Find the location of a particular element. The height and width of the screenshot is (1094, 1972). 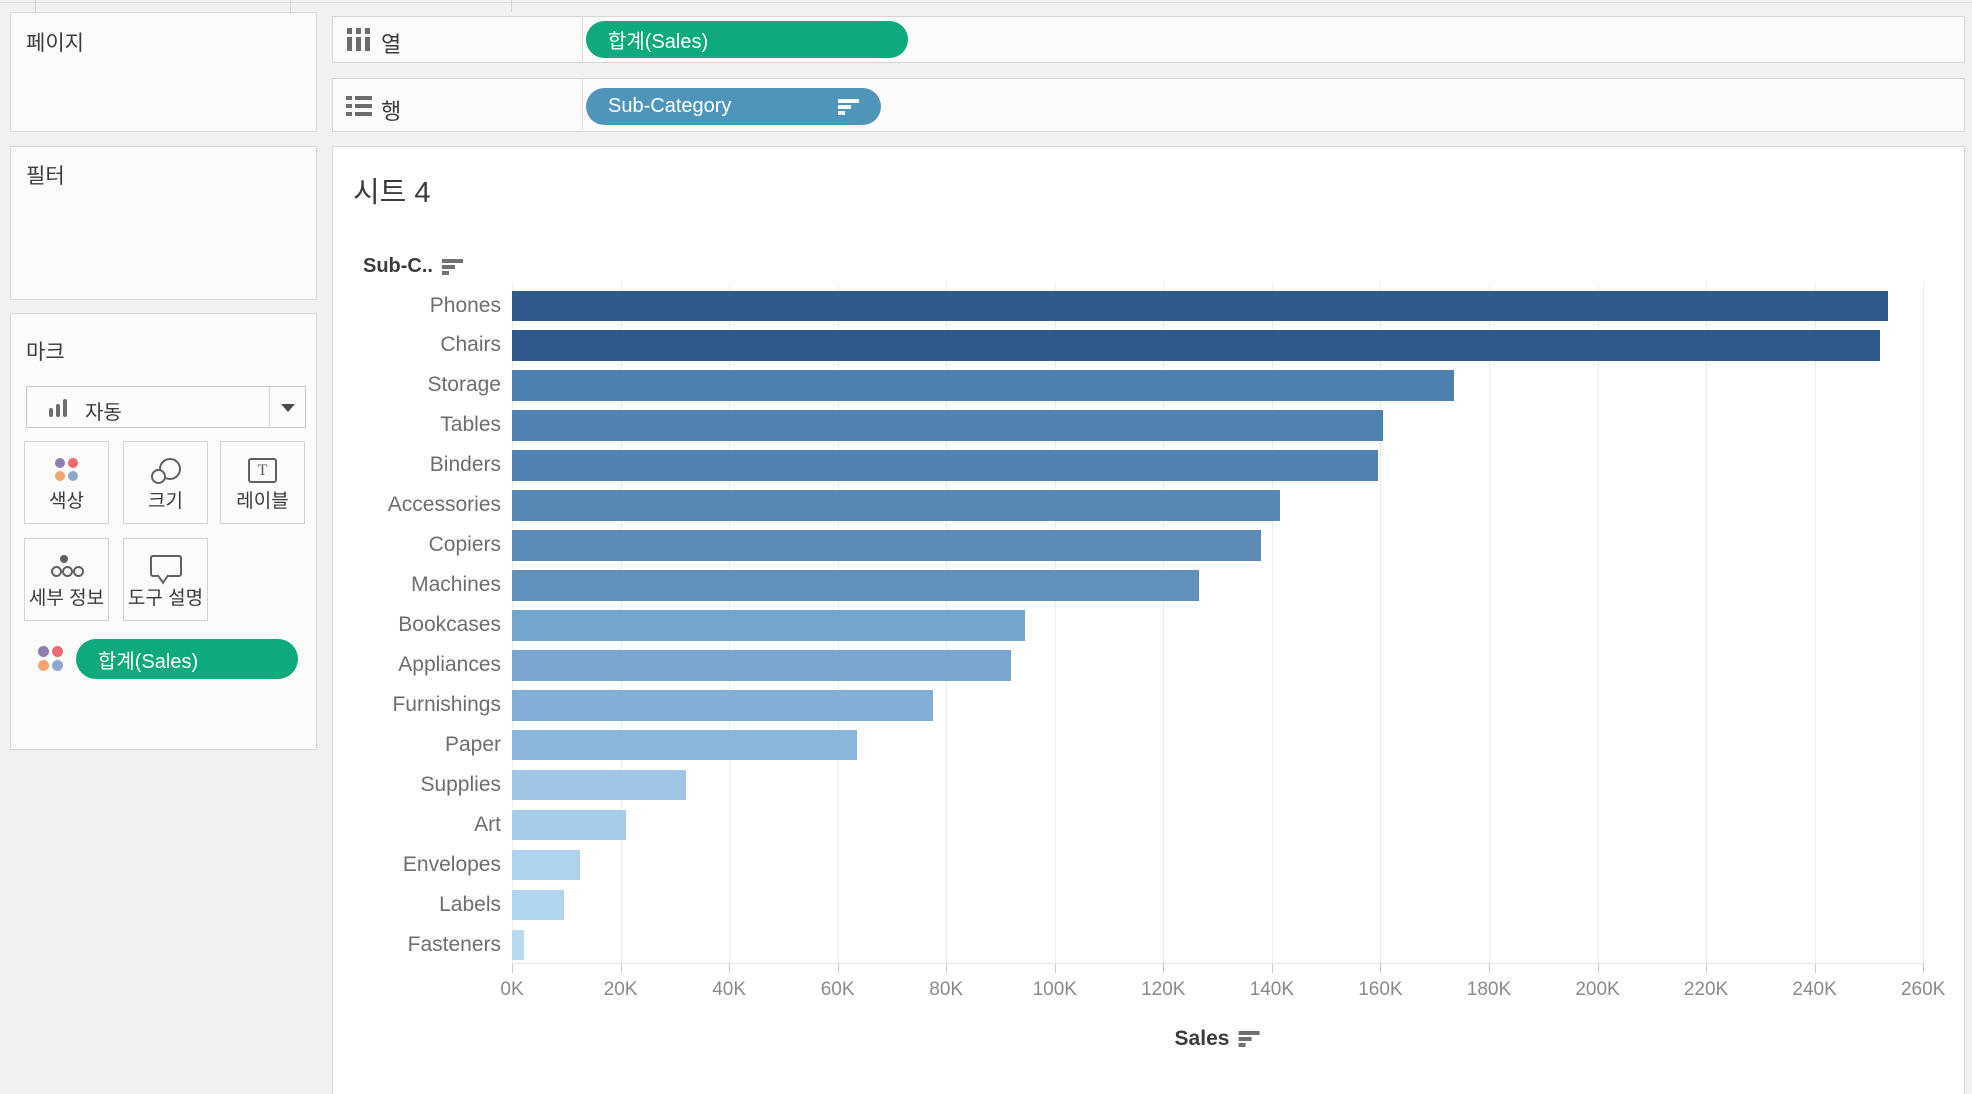

rows-shelf: 행 Sub-Category is located at coordinates (1148, 105).